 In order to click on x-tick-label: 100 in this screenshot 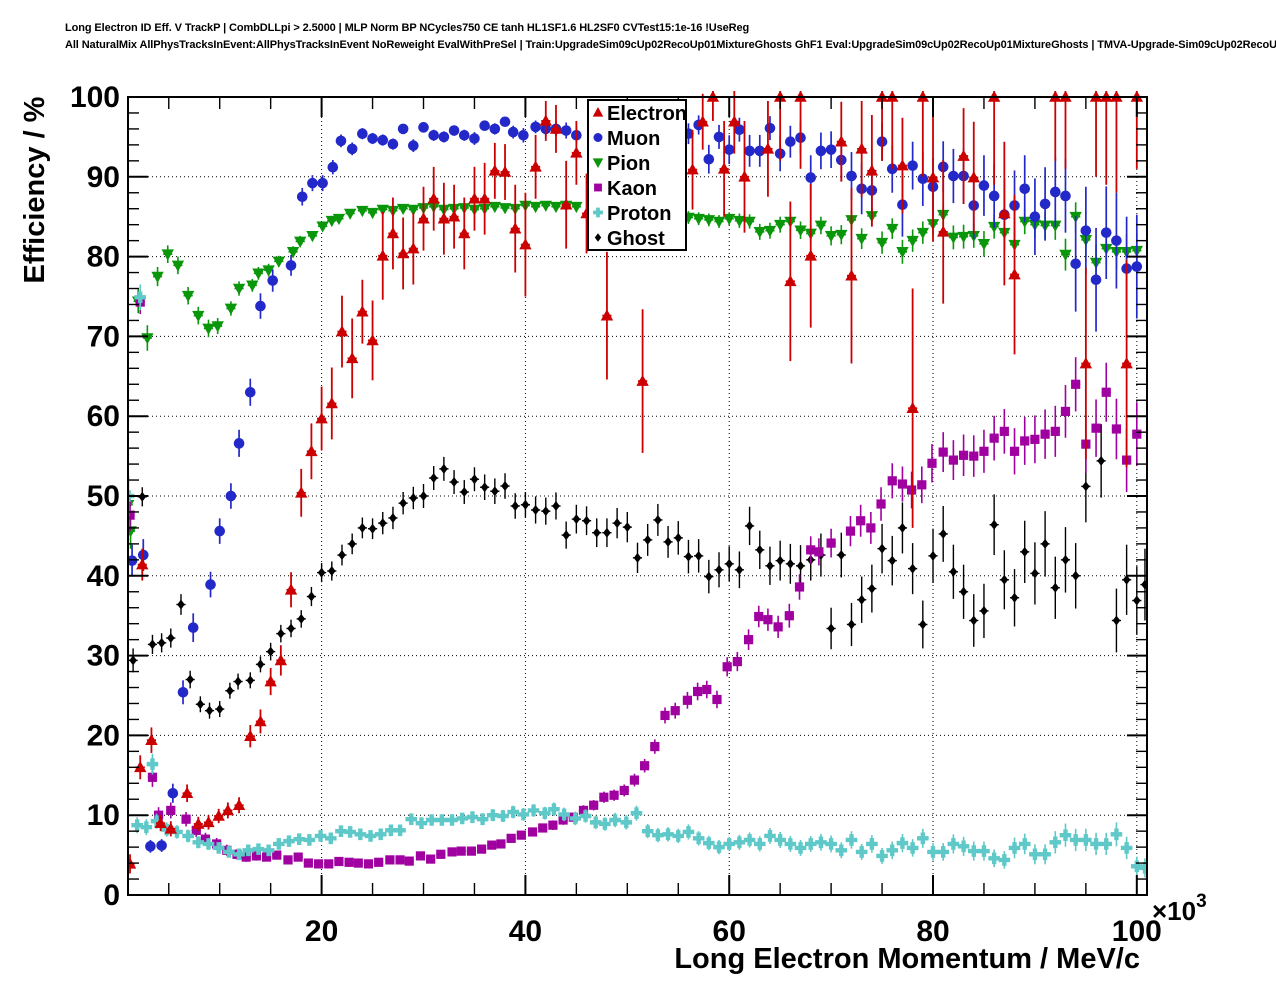, I will do `click(1137, 931)`.